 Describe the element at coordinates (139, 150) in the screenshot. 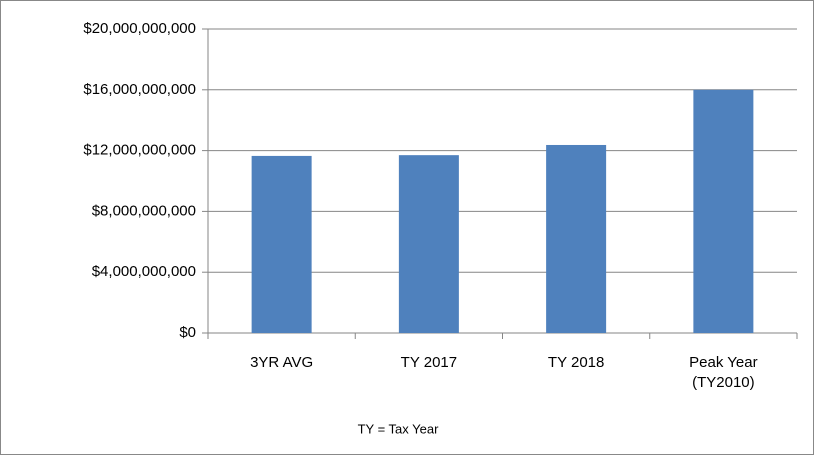

I see `y-tick-label: $12,000,000,000` at that location.